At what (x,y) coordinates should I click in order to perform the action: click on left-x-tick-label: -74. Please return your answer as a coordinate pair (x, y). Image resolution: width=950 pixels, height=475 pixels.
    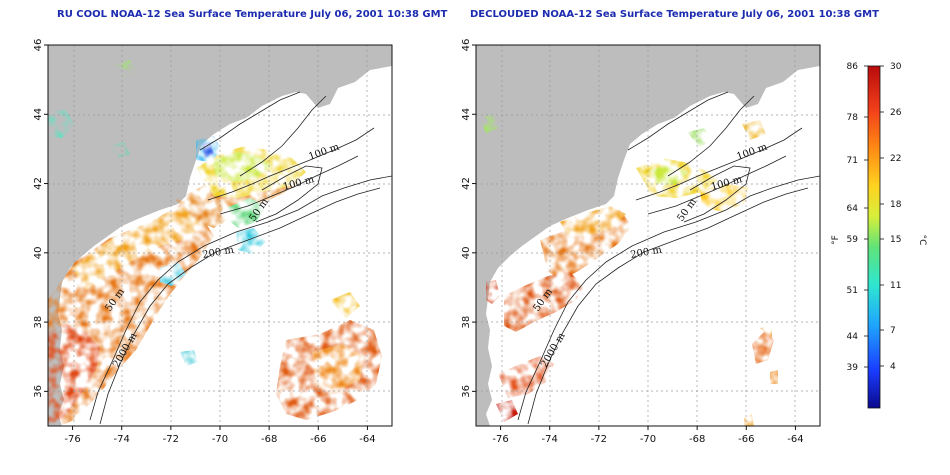
    Looking at the image, I should click on (122, 439).